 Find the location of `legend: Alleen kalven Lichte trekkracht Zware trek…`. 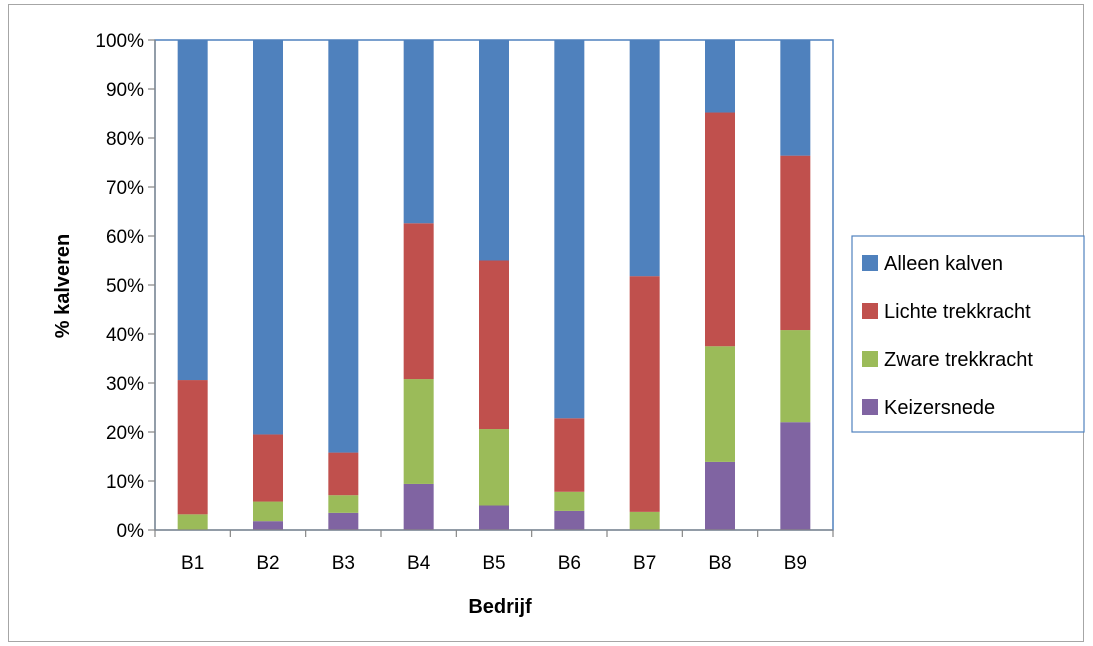

legend: Alleen kalven Lichte trekkracht Zware trek… is located at coordinates (968, 334).